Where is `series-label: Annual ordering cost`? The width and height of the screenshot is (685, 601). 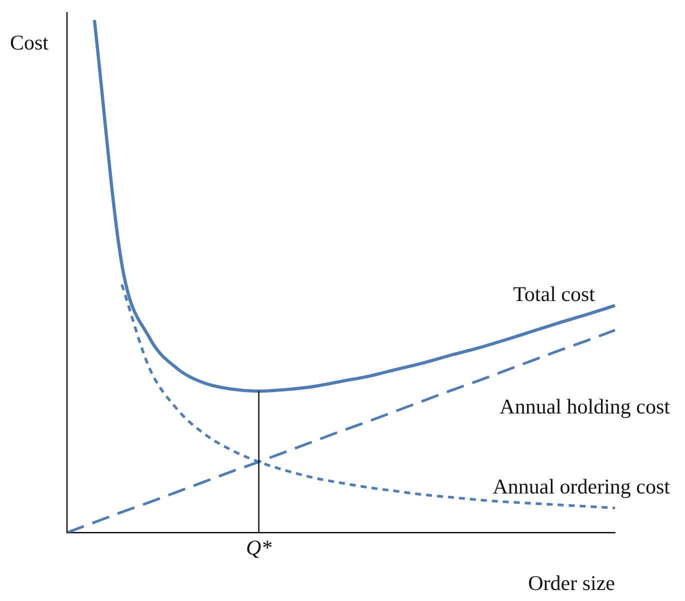
series-label: Annual ordering cost is located at coordinates (581, 486).